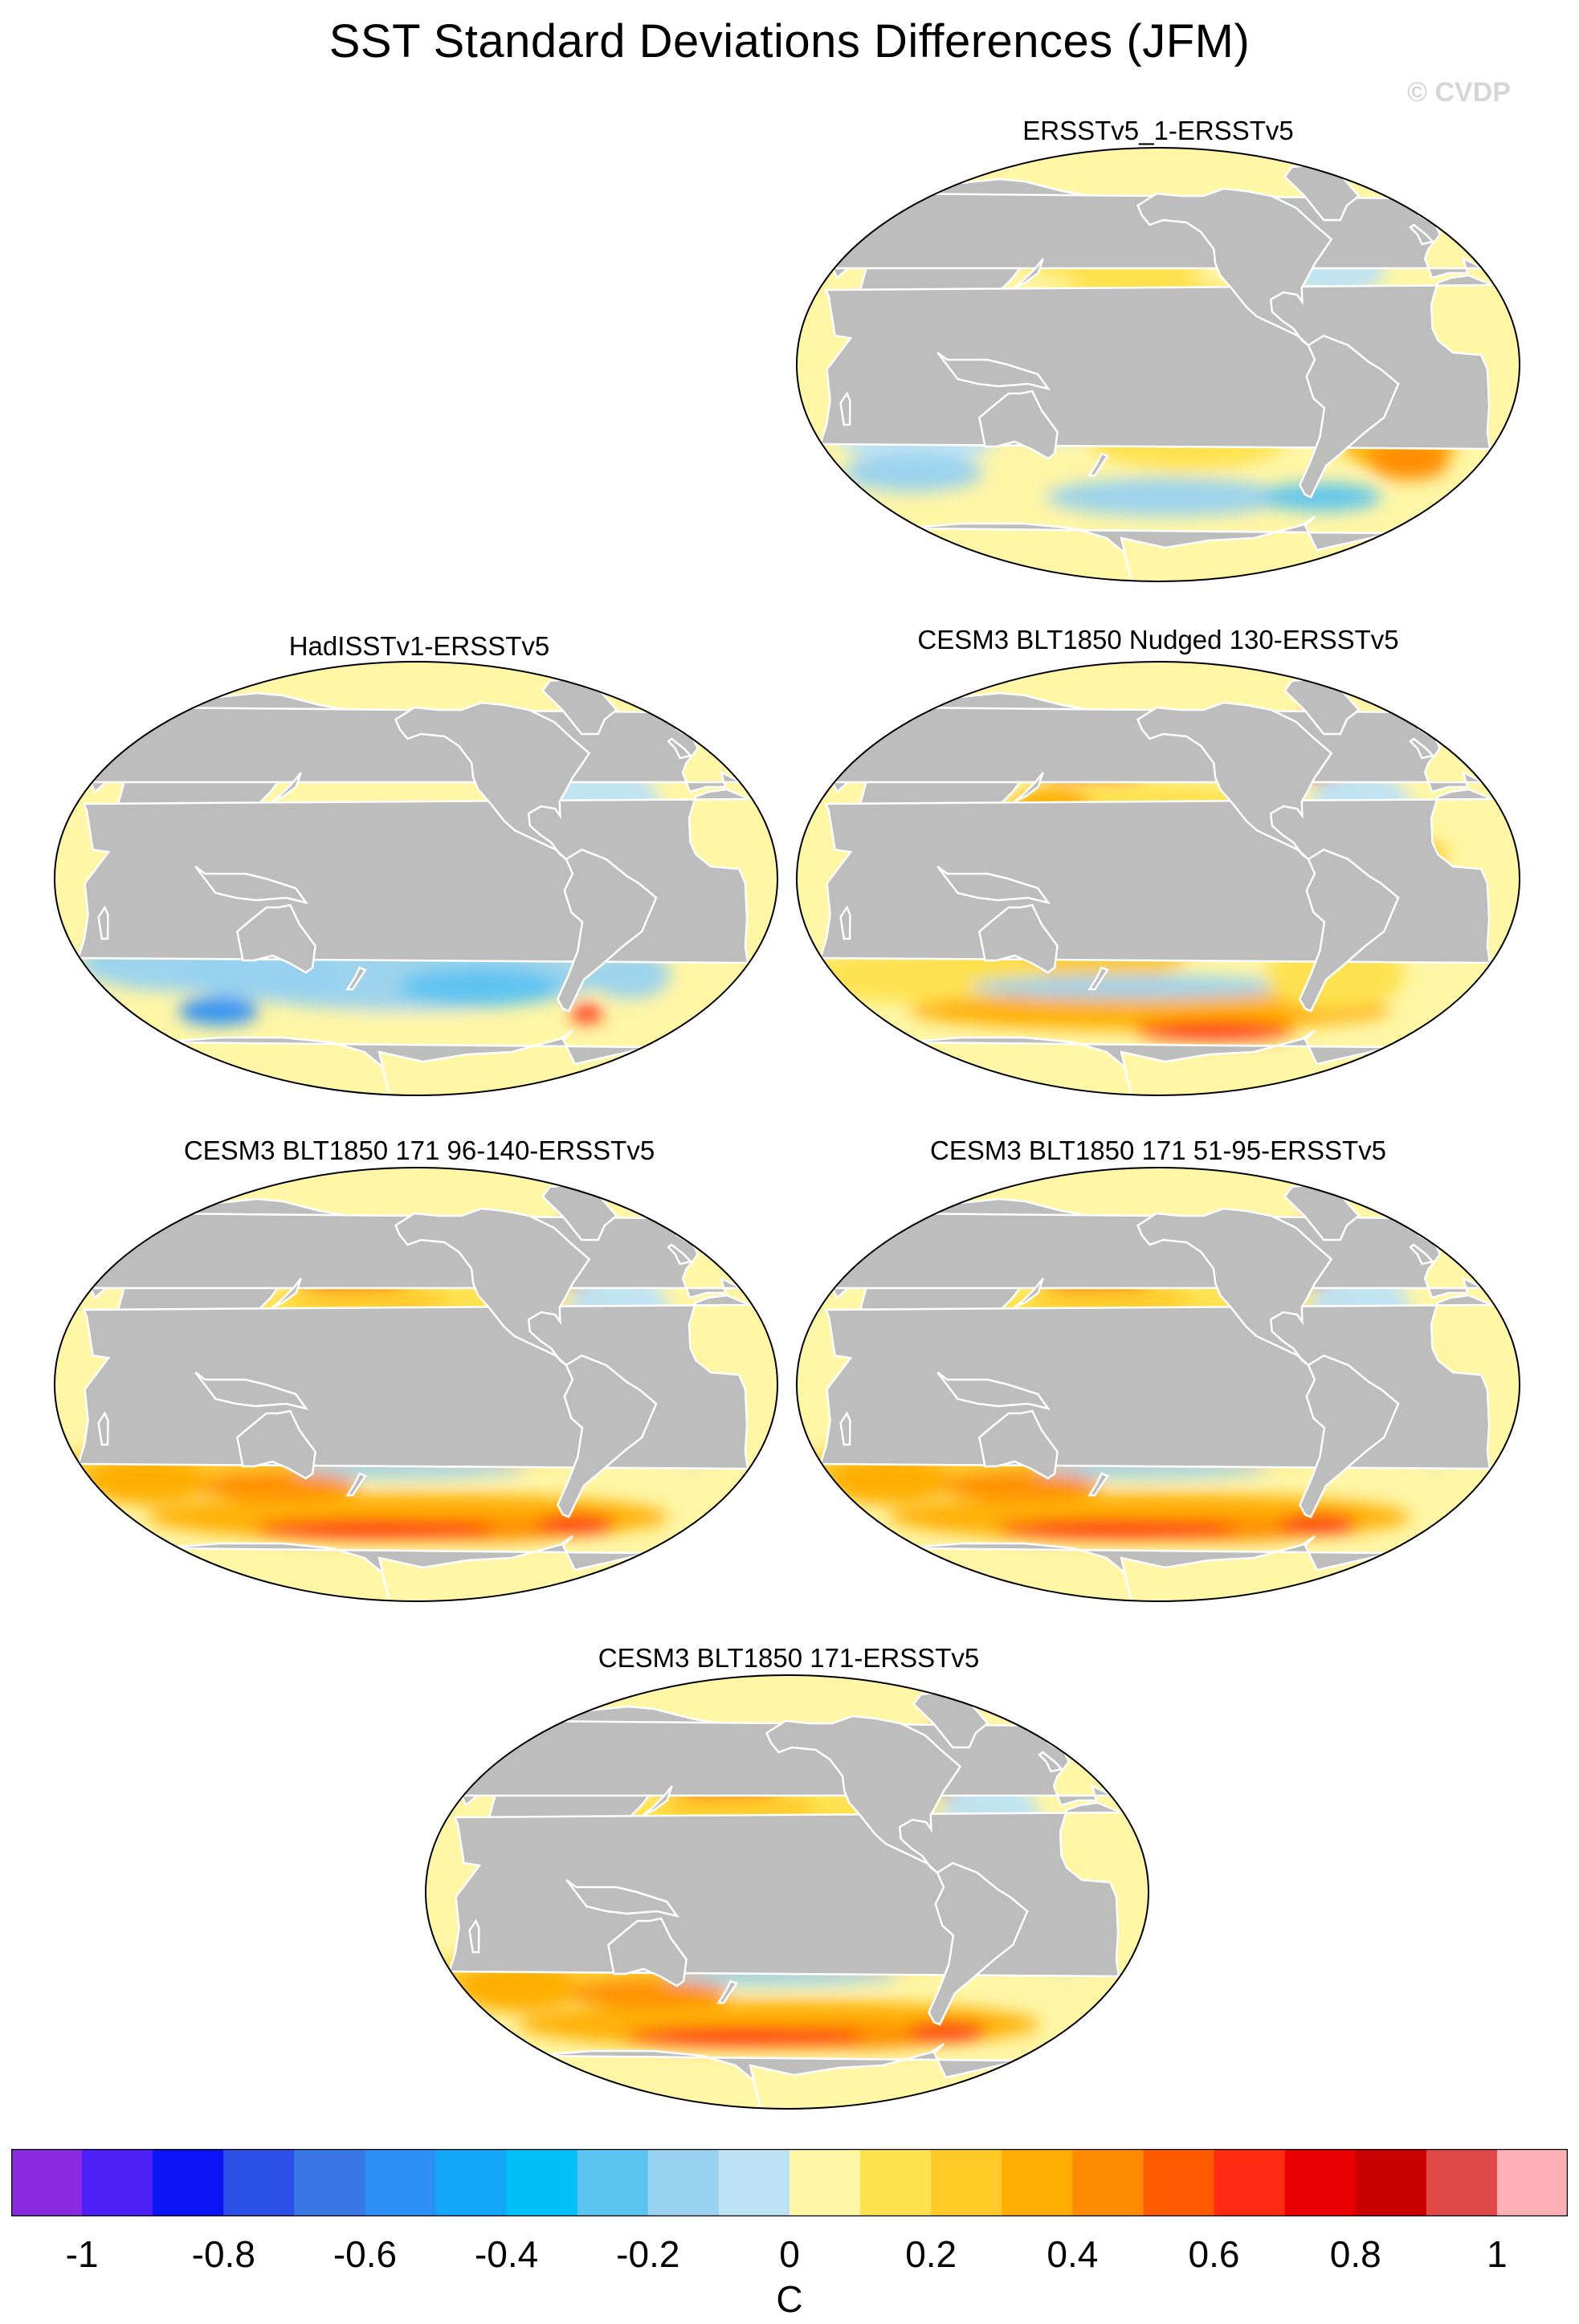  I want to click on colorbar-tick-label: -0.8, so click(223, 2254).